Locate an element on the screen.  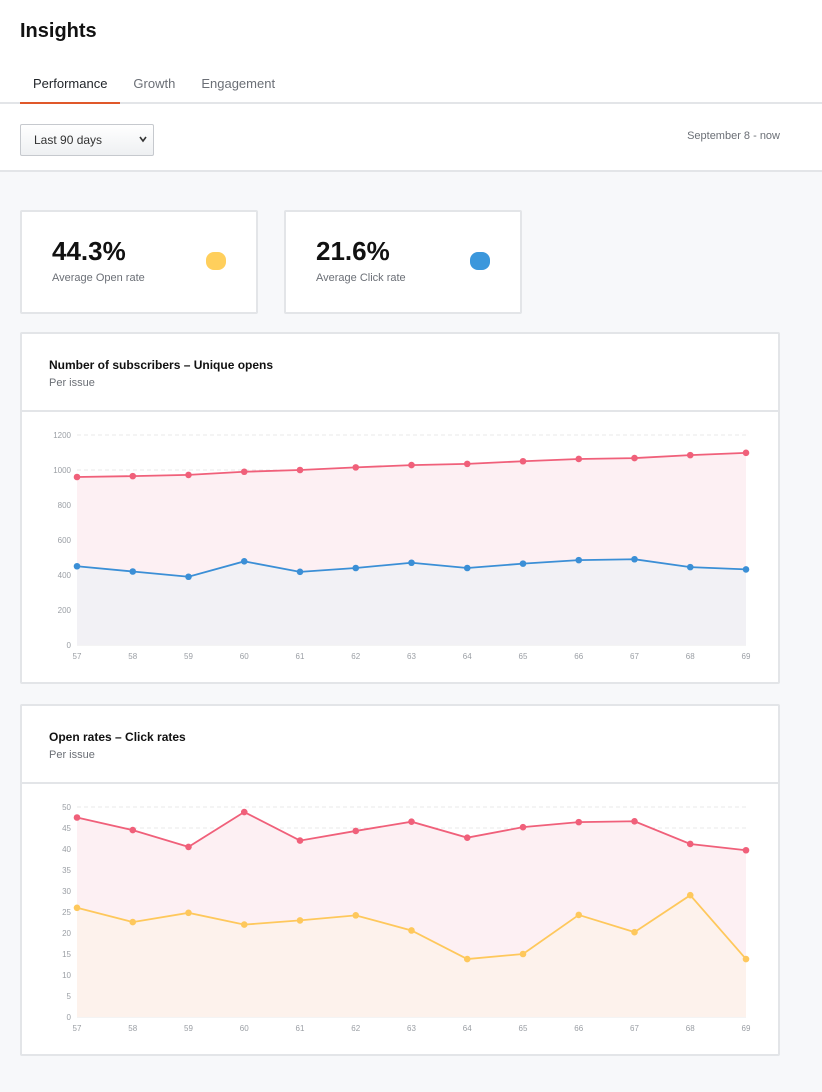
tab-growth: Growth is located at coordinates (154, 83).